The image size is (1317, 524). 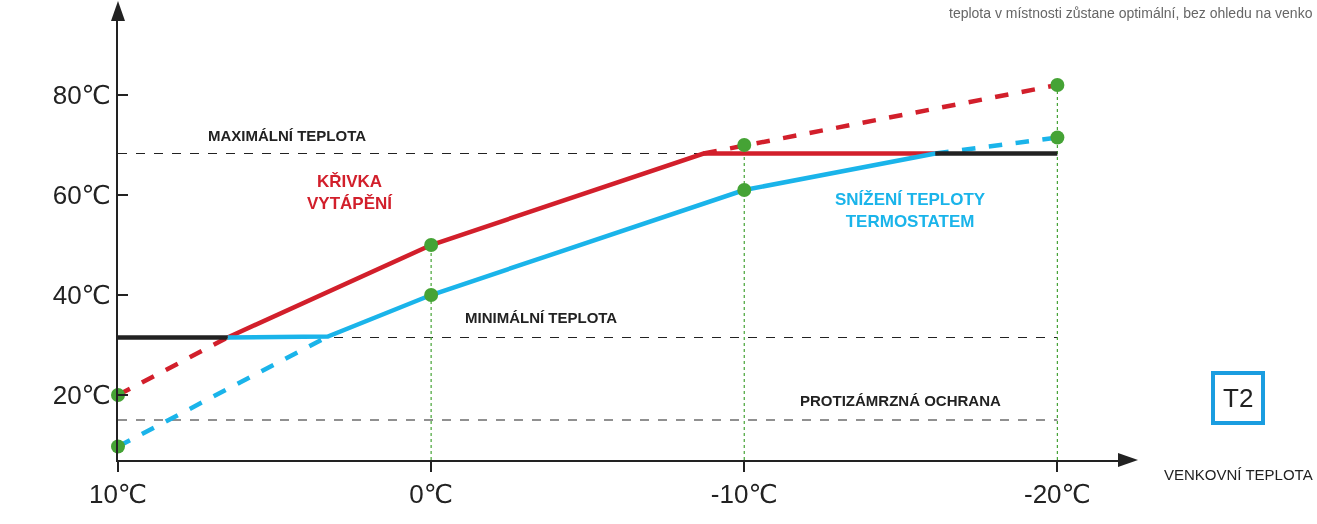 I want to click on series-label: SNÍŽENÍ TEPLOTY TERMOSTATEM, so click(x=910, y=211).